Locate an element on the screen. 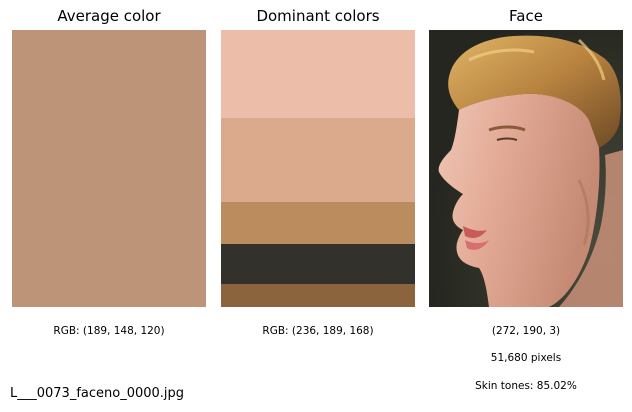 The image size is (632, 412). skin-tone-percentage: Skin tones: 85.02% is located at coordinates (526, 386).